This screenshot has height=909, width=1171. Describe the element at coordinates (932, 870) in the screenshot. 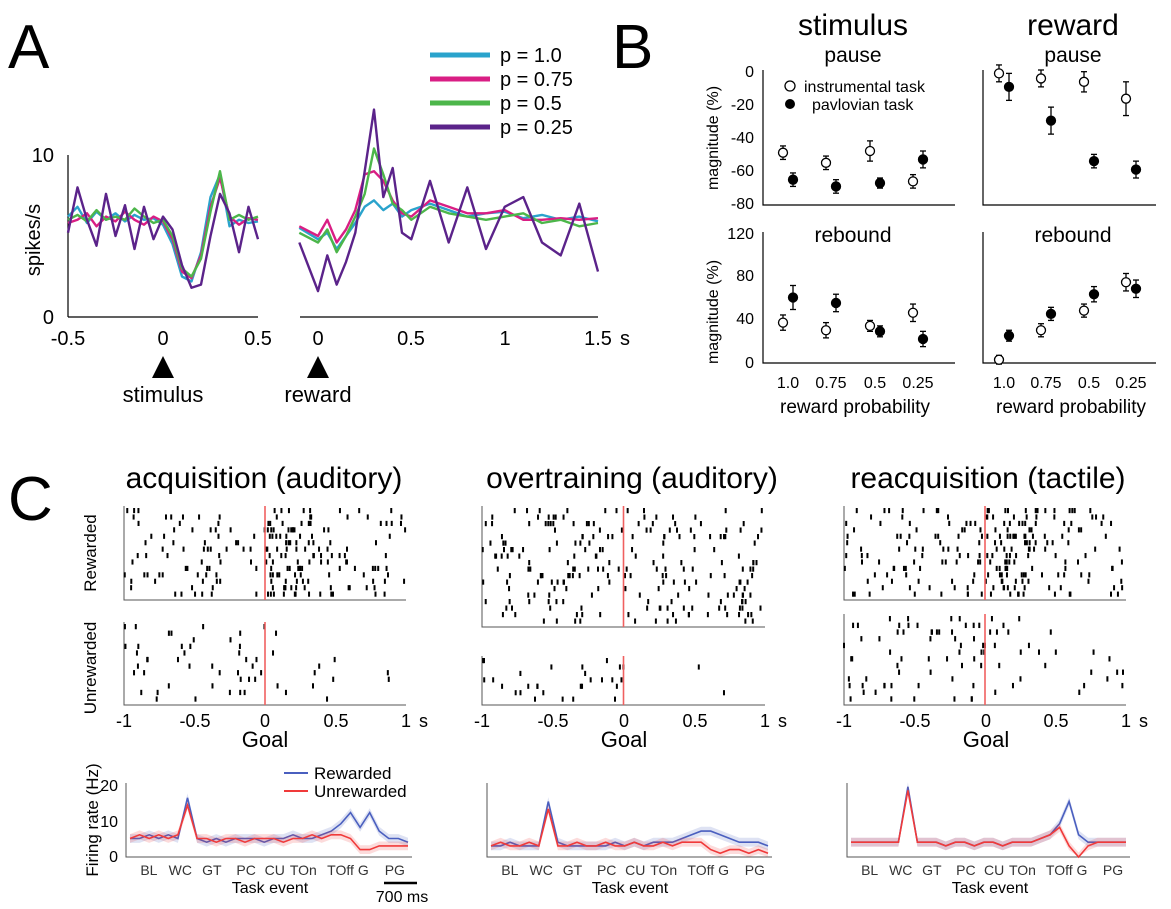

I see `fr-event-label: GT` at that location.